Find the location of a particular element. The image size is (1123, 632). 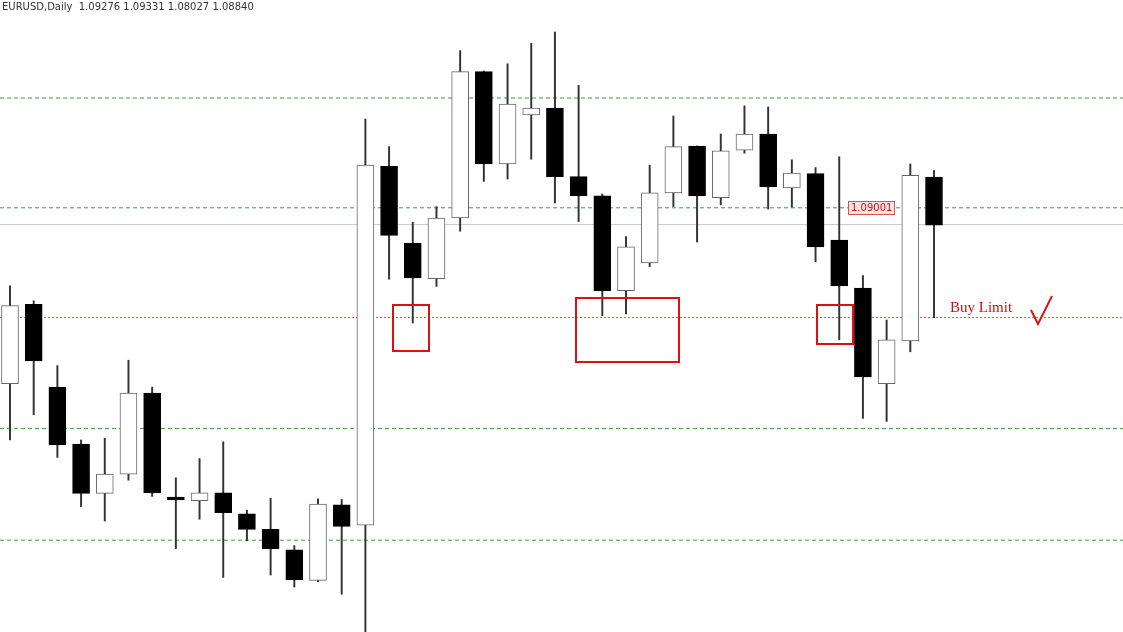

ref-line-label: Buy Limit is located at coordinates (981, 307).